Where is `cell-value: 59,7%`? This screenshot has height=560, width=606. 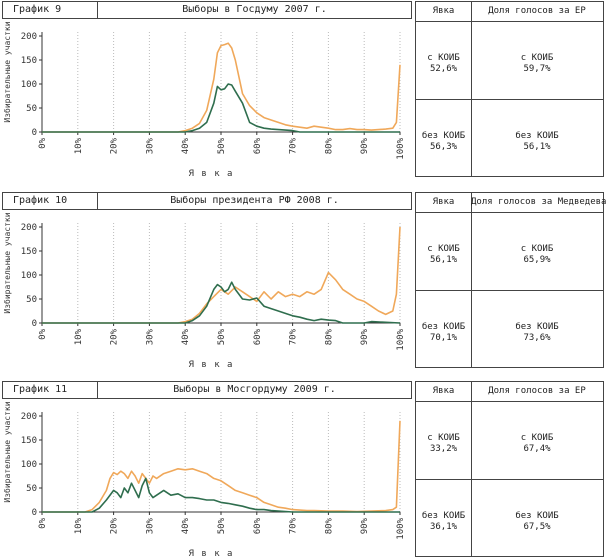
cell-value: 59,7% is located at coordinates (537, 69).